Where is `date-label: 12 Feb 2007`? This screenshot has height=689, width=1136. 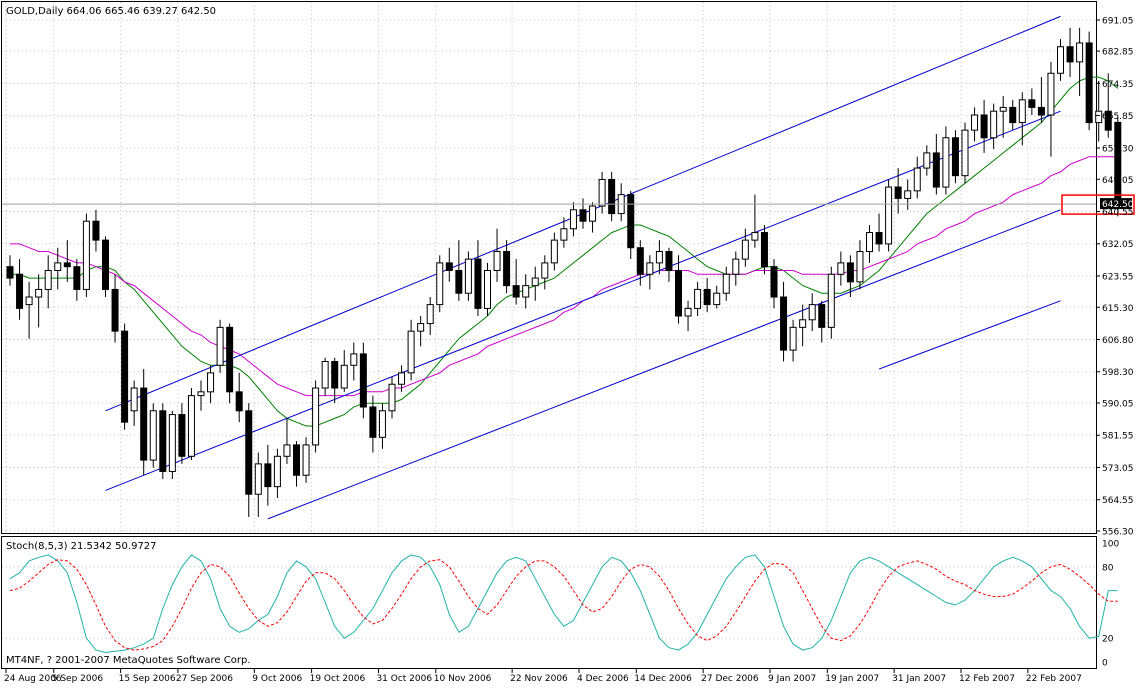
date-label: 12 Feb 2007 is located at coordinates (987, 679).